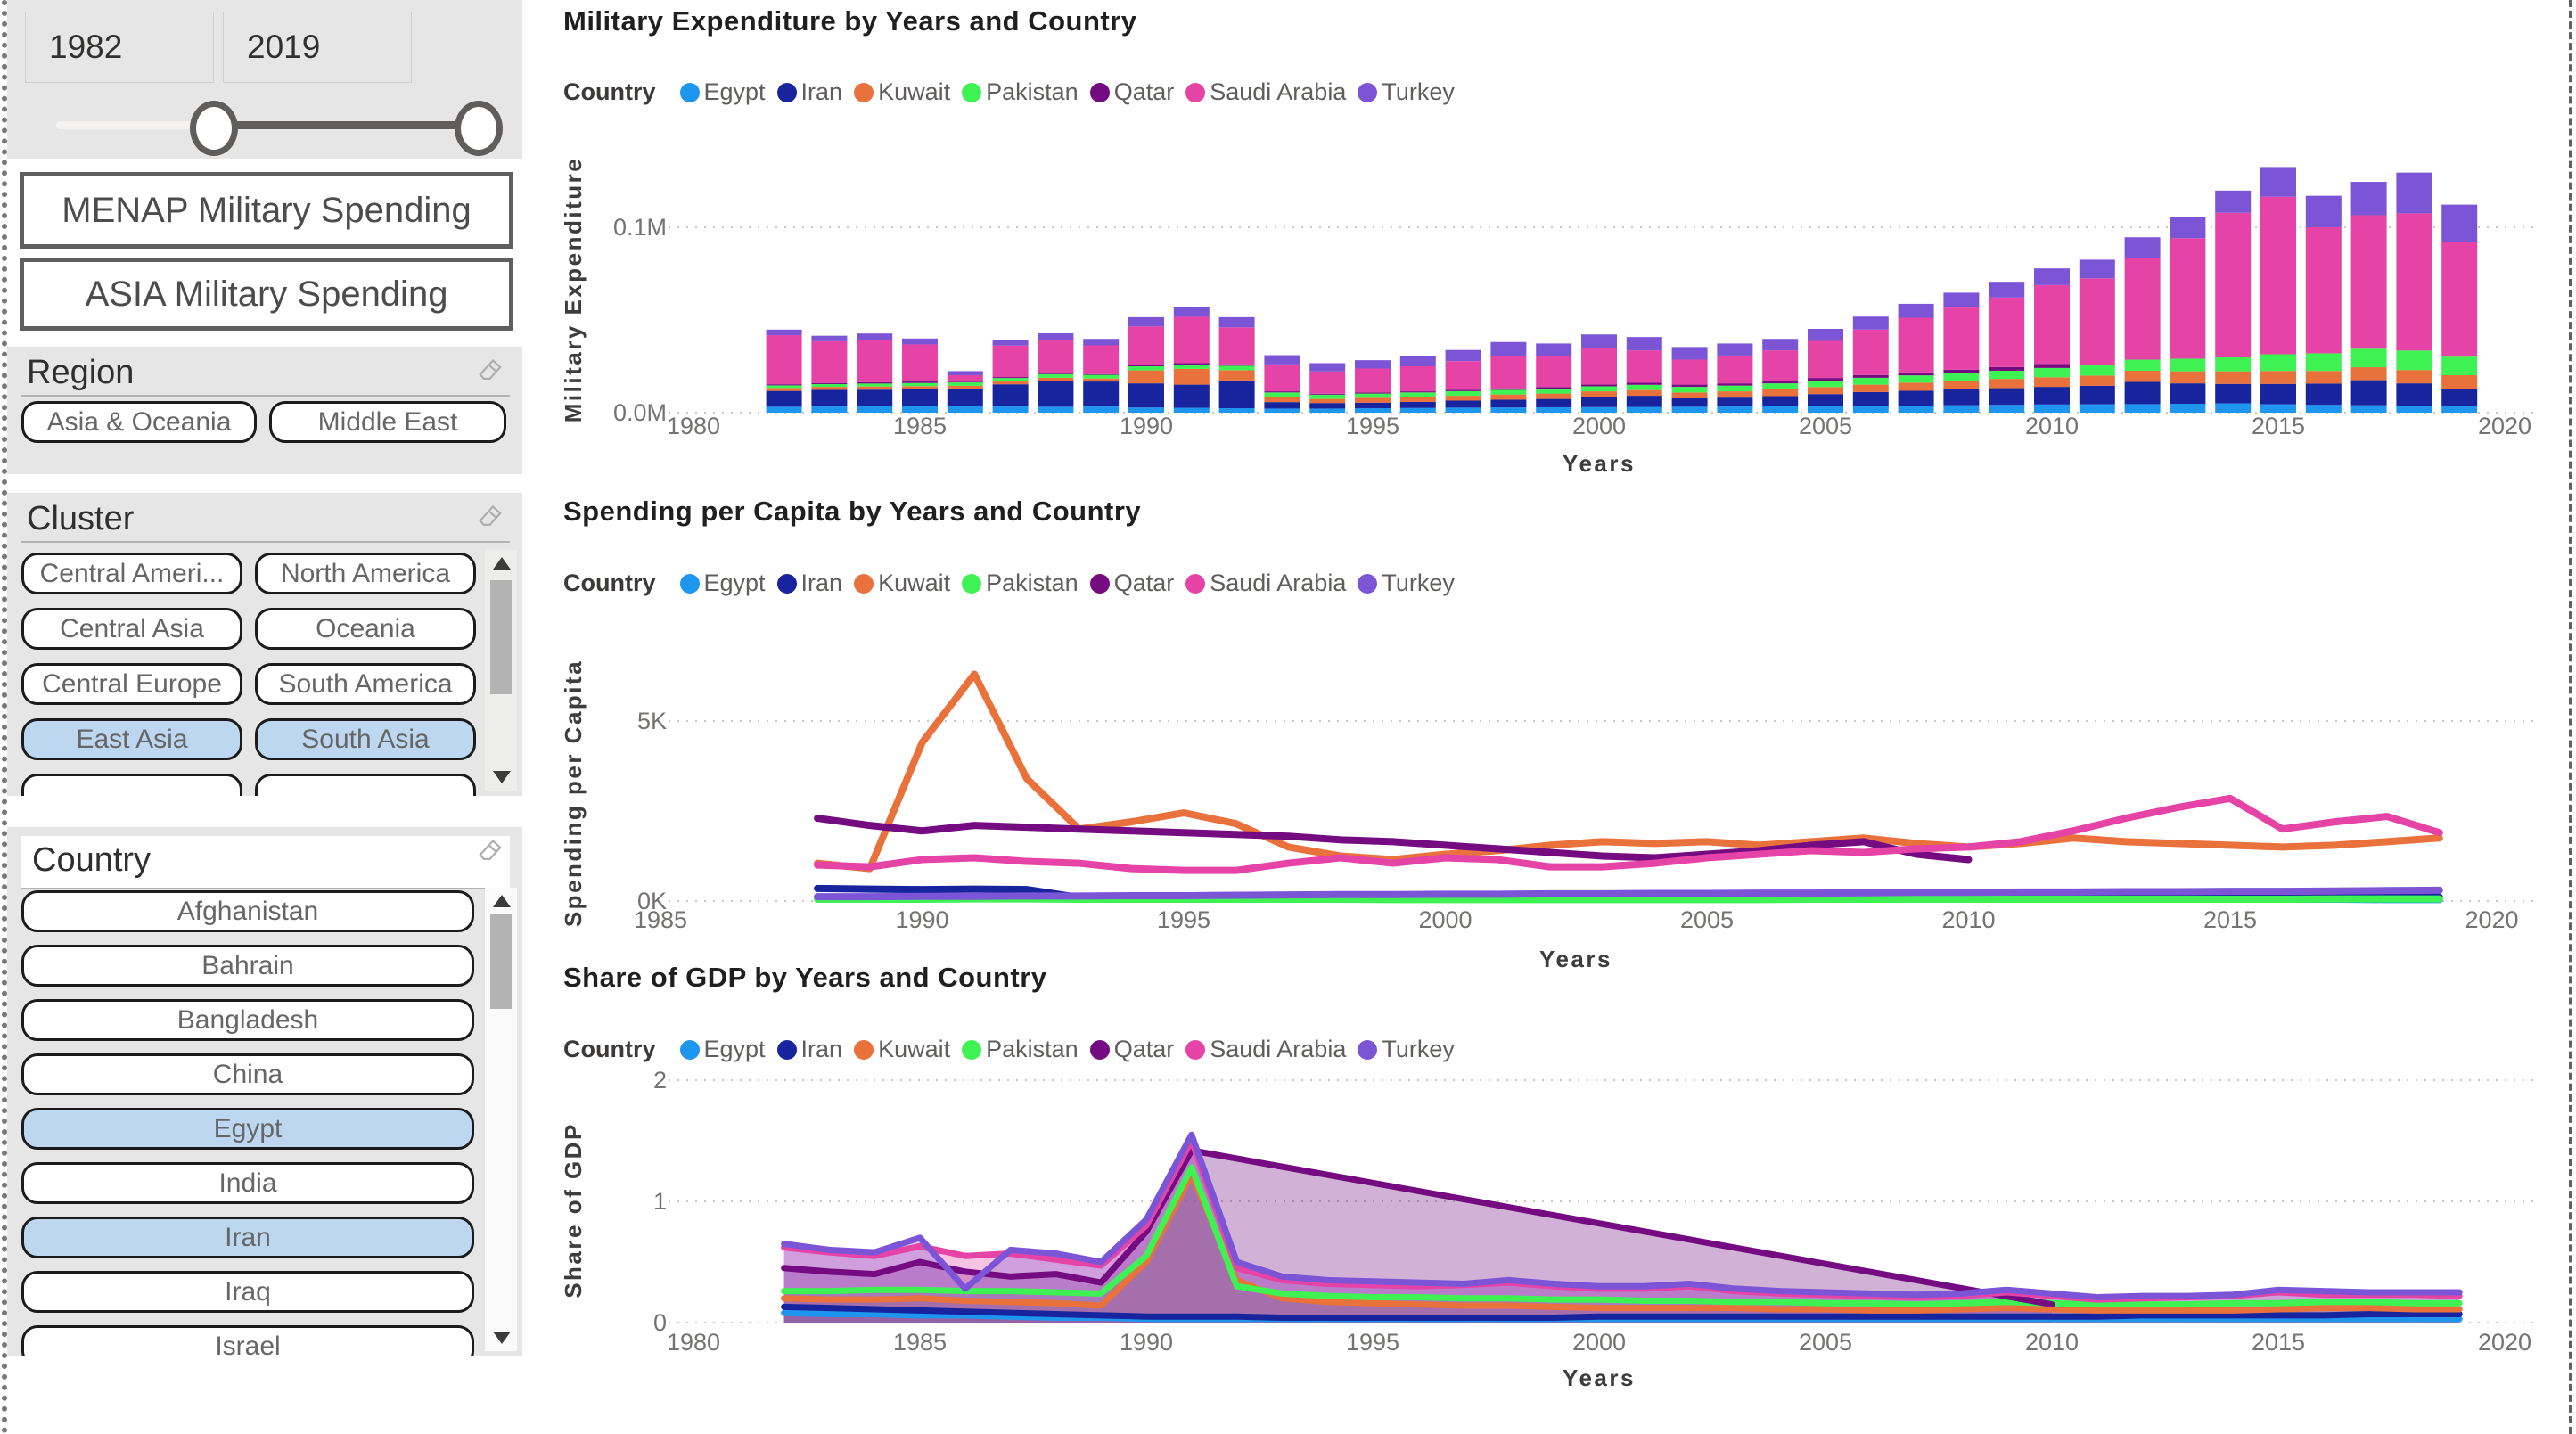 The image size is (2576, 1434). Describe the element at coordinates (247, 911) in the screenshot. I see `country-chip-afghanistan: Afghanistan` at that location.